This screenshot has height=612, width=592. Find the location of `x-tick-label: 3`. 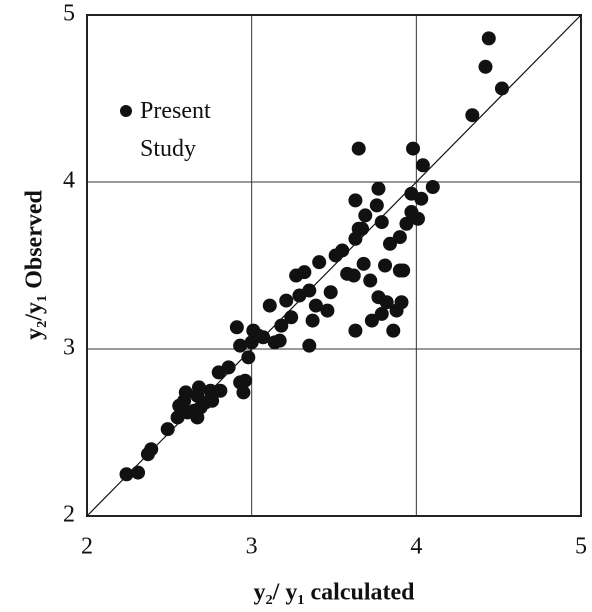

x-tick-label: 3 is located at coordinates (252, 547).